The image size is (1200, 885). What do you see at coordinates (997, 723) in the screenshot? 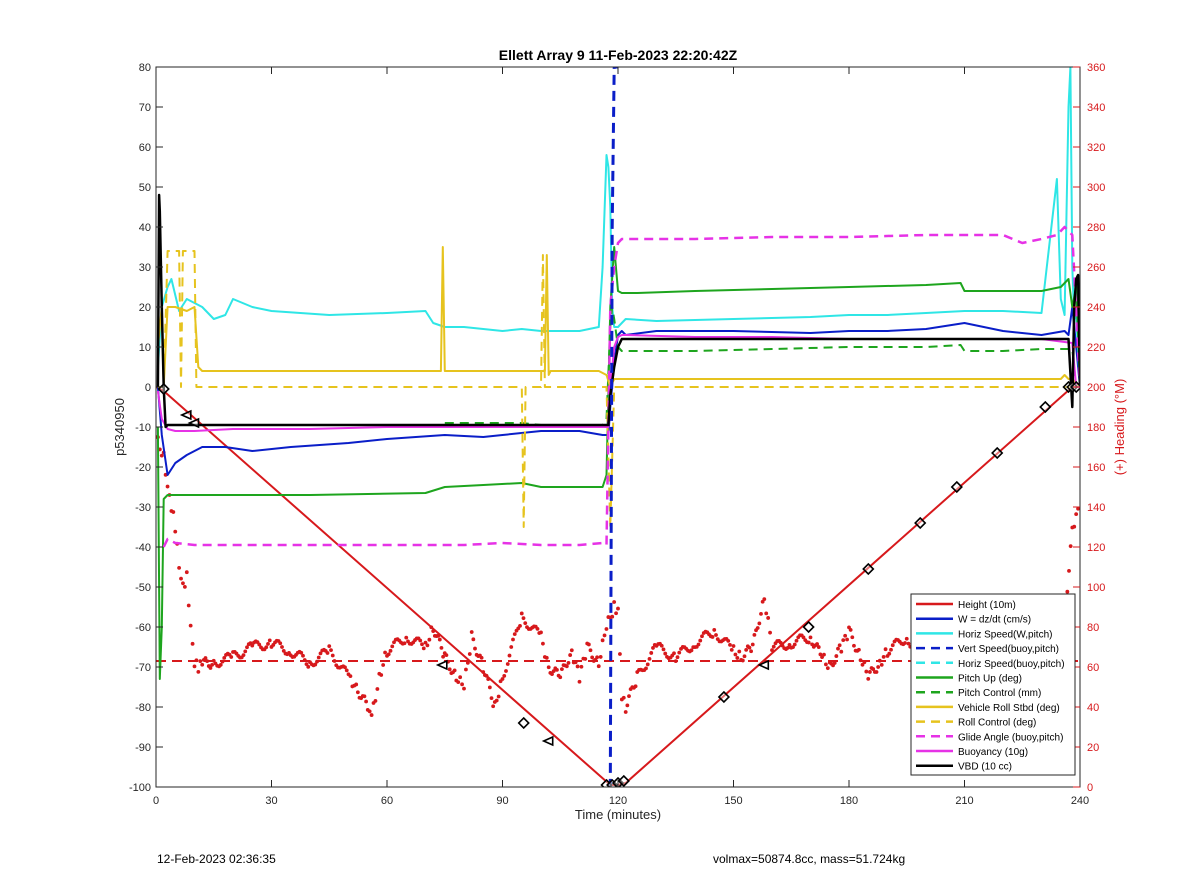
I see `legend-label-roll-control-deg: Roll Control (deg)` at bounding box center [997, 723].